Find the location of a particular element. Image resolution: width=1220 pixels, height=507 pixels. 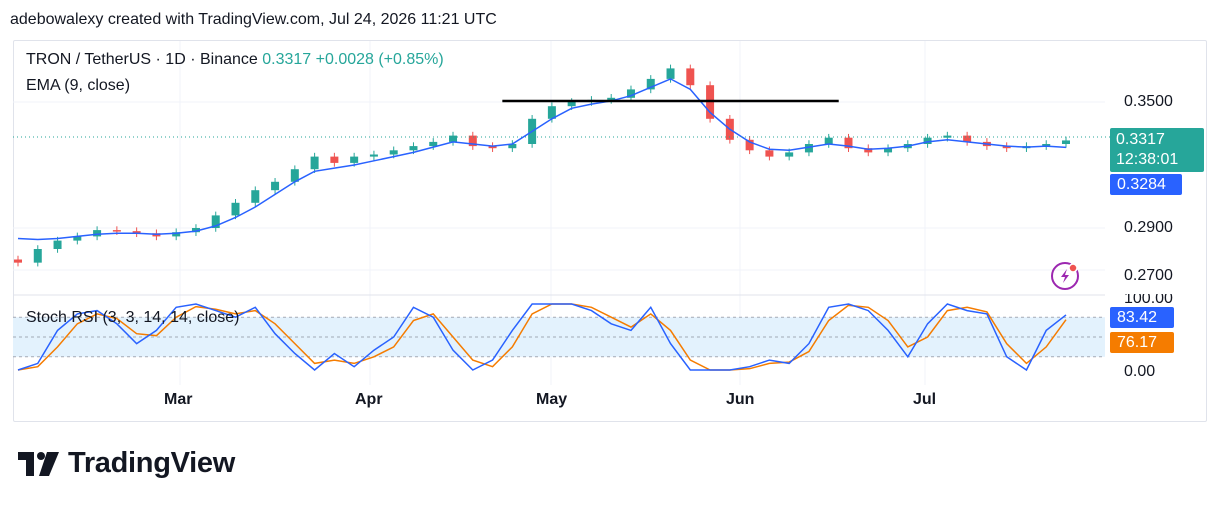

xtick-mar: Mar is located at coordinates (178, 399).